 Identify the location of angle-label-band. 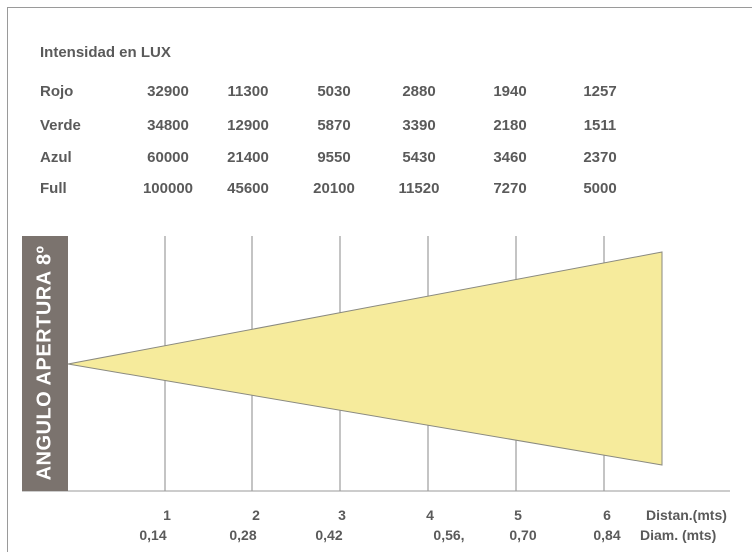
(45, 363).